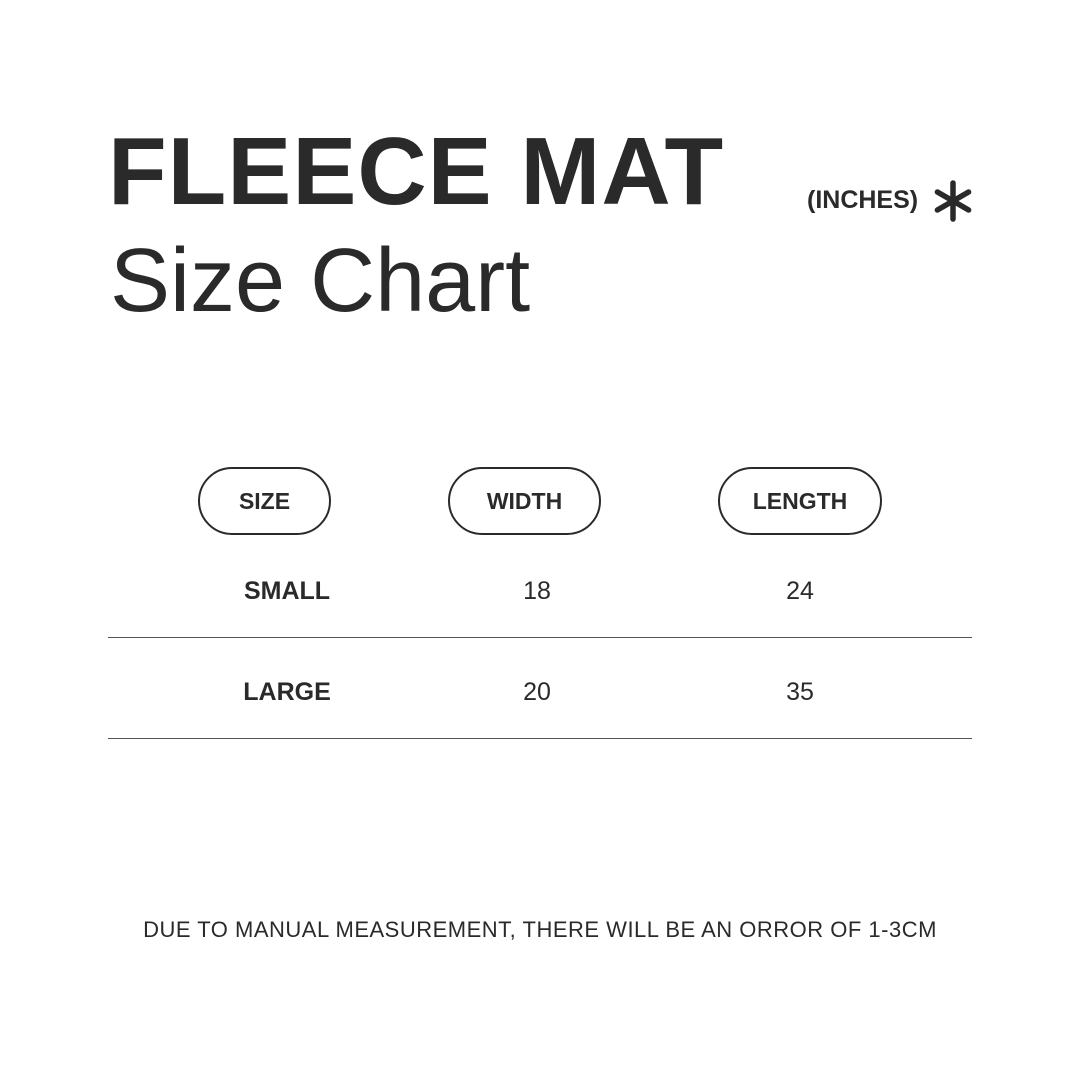 The image size is (1080, 1080). What do you see at coordinates (537, 692) in the screenshot?
I see `row-width: 20` at bounding box center [537, 692].